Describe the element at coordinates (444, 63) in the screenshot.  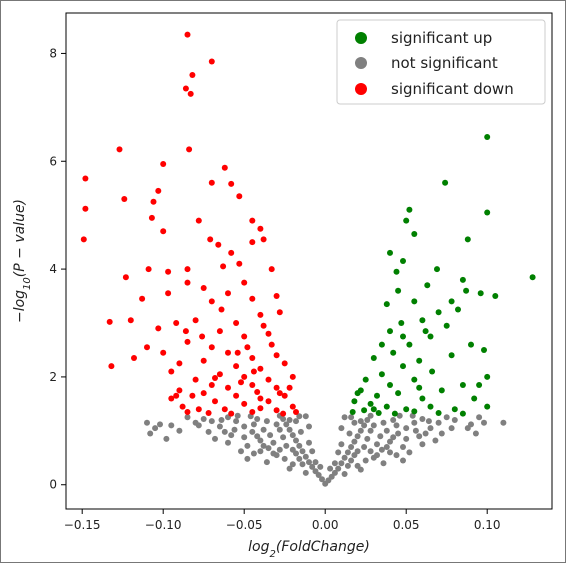
I see `legend-label-not-significant: not significant` at that location.